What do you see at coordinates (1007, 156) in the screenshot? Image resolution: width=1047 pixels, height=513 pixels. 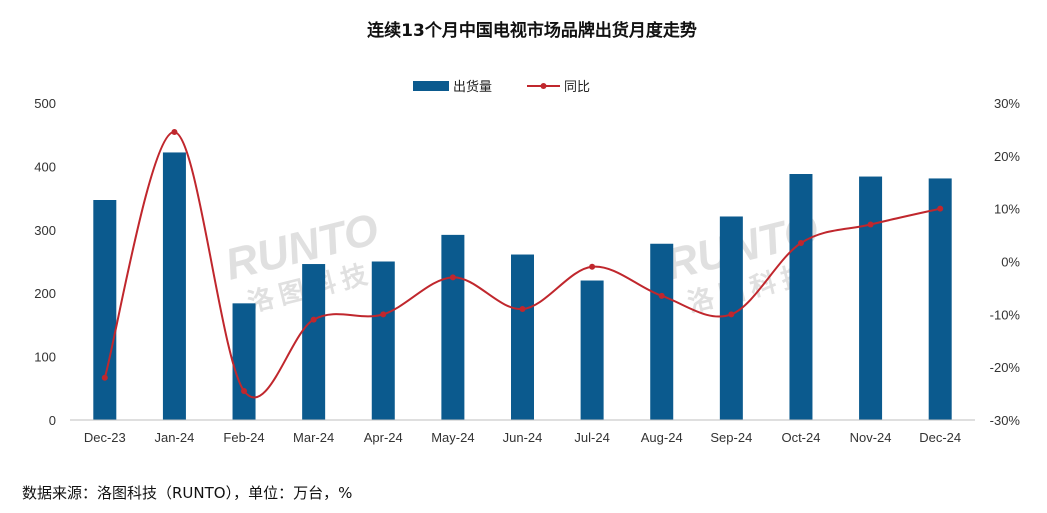 I see `right-tick-label: 20%` at bounding box center [1007, 156].